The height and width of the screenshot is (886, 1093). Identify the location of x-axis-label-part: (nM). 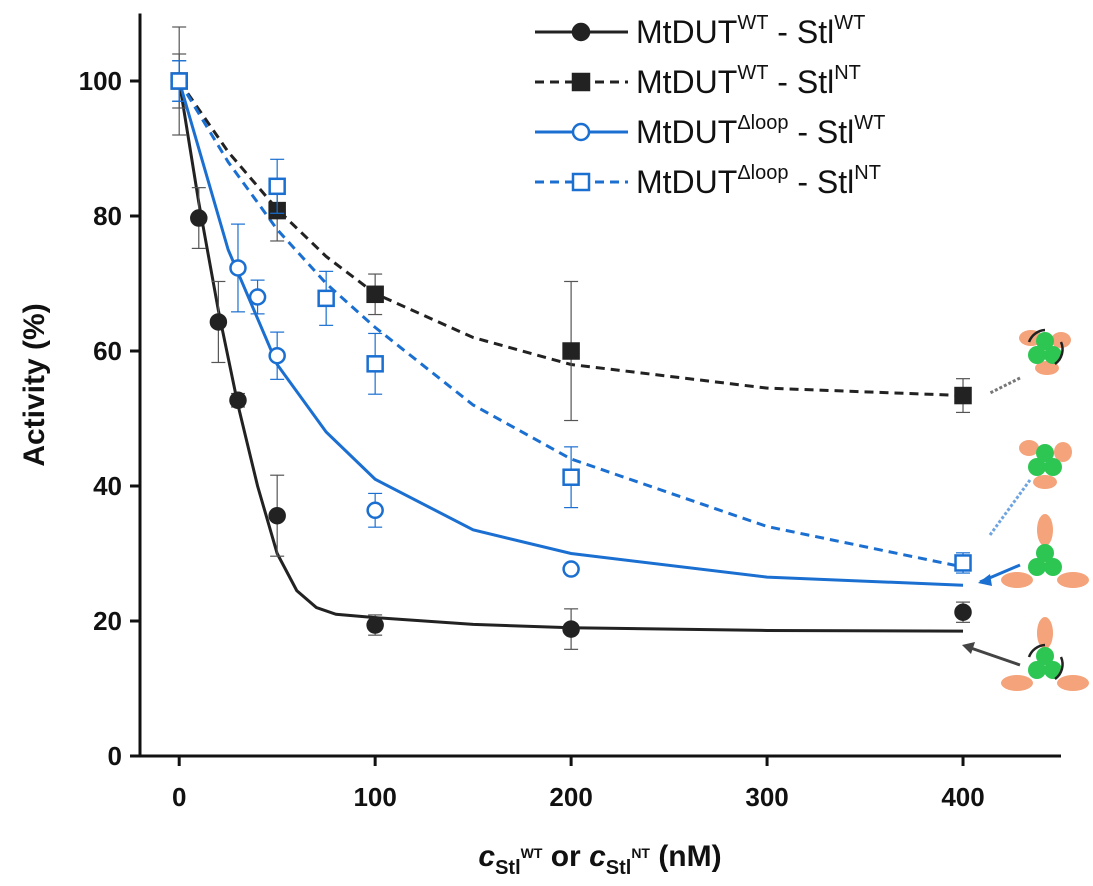
(686, 856).